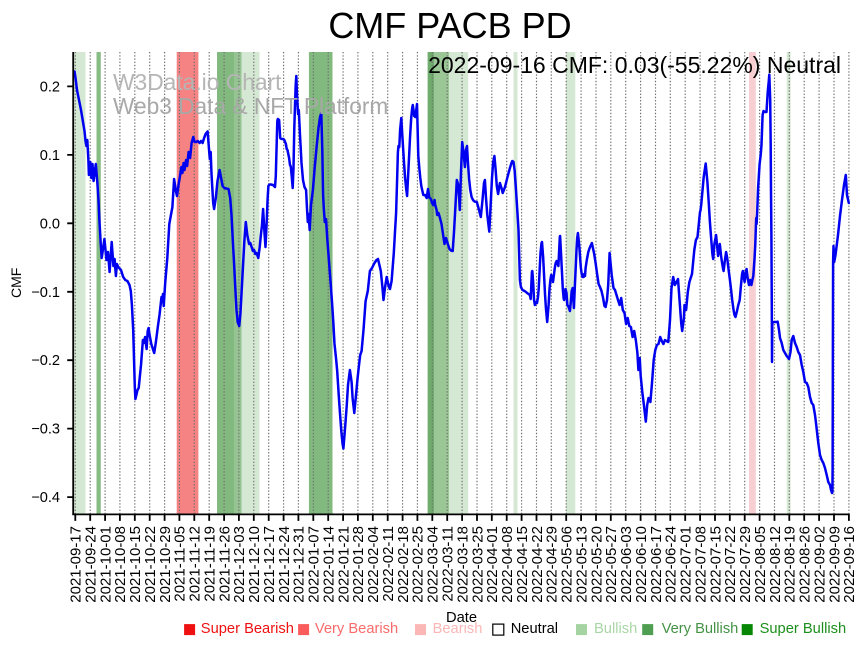 The width and height of the screenshot is (864, 646). Describe the element at coordinates (135, 564) in the screenshot. I see `svg-text: 2021-10-15` at that location.